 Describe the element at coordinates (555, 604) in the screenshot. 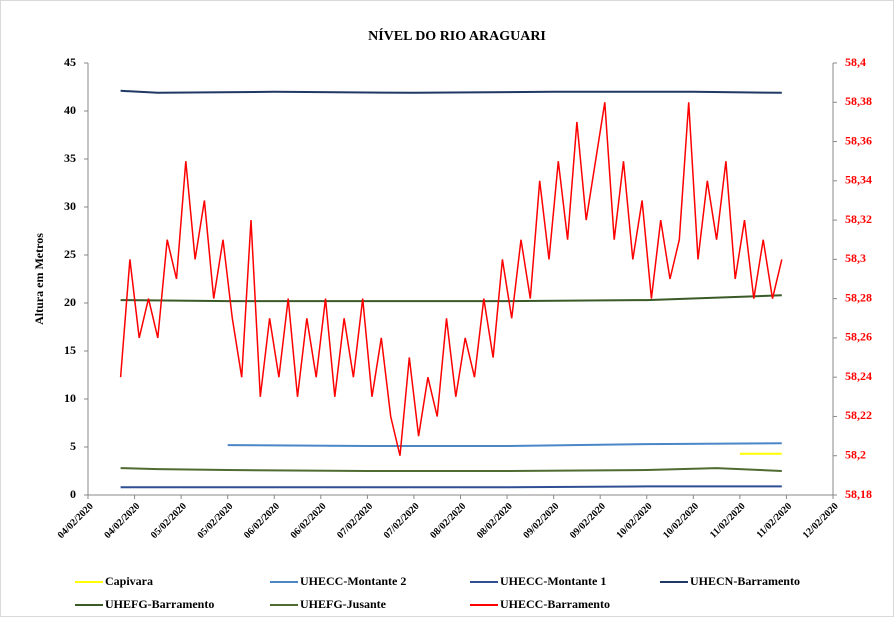

I see `legend-label: UHECC-Barramento` at that location.